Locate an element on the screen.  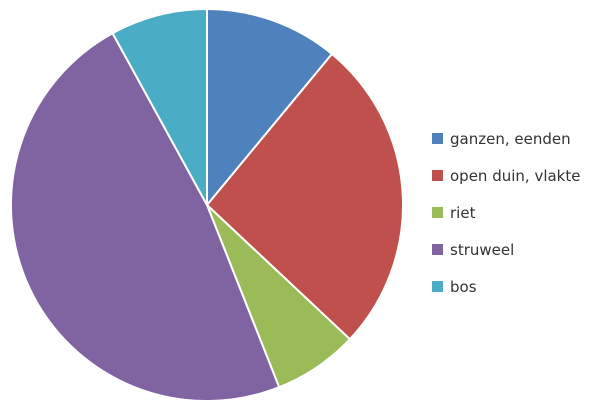
legend-item-riet: riet is located at coordinates (506, 212).